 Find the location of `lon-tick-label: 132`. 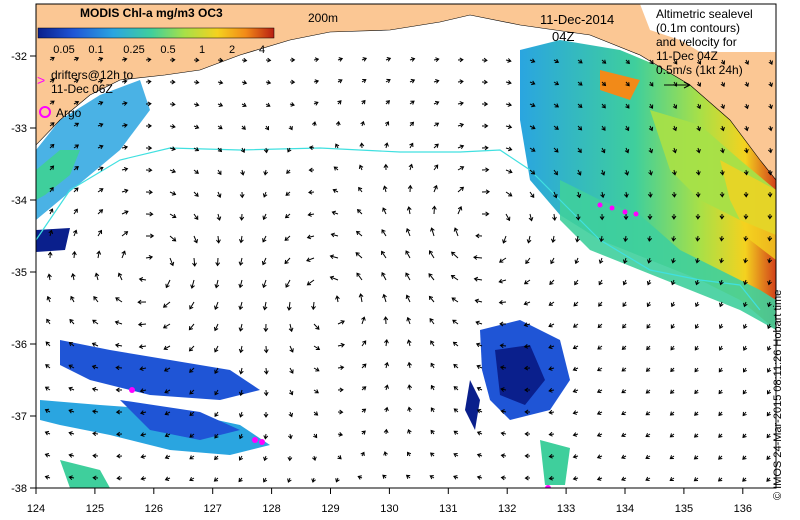

lon-tick-label: 132 is located at coordinates (507, 509).